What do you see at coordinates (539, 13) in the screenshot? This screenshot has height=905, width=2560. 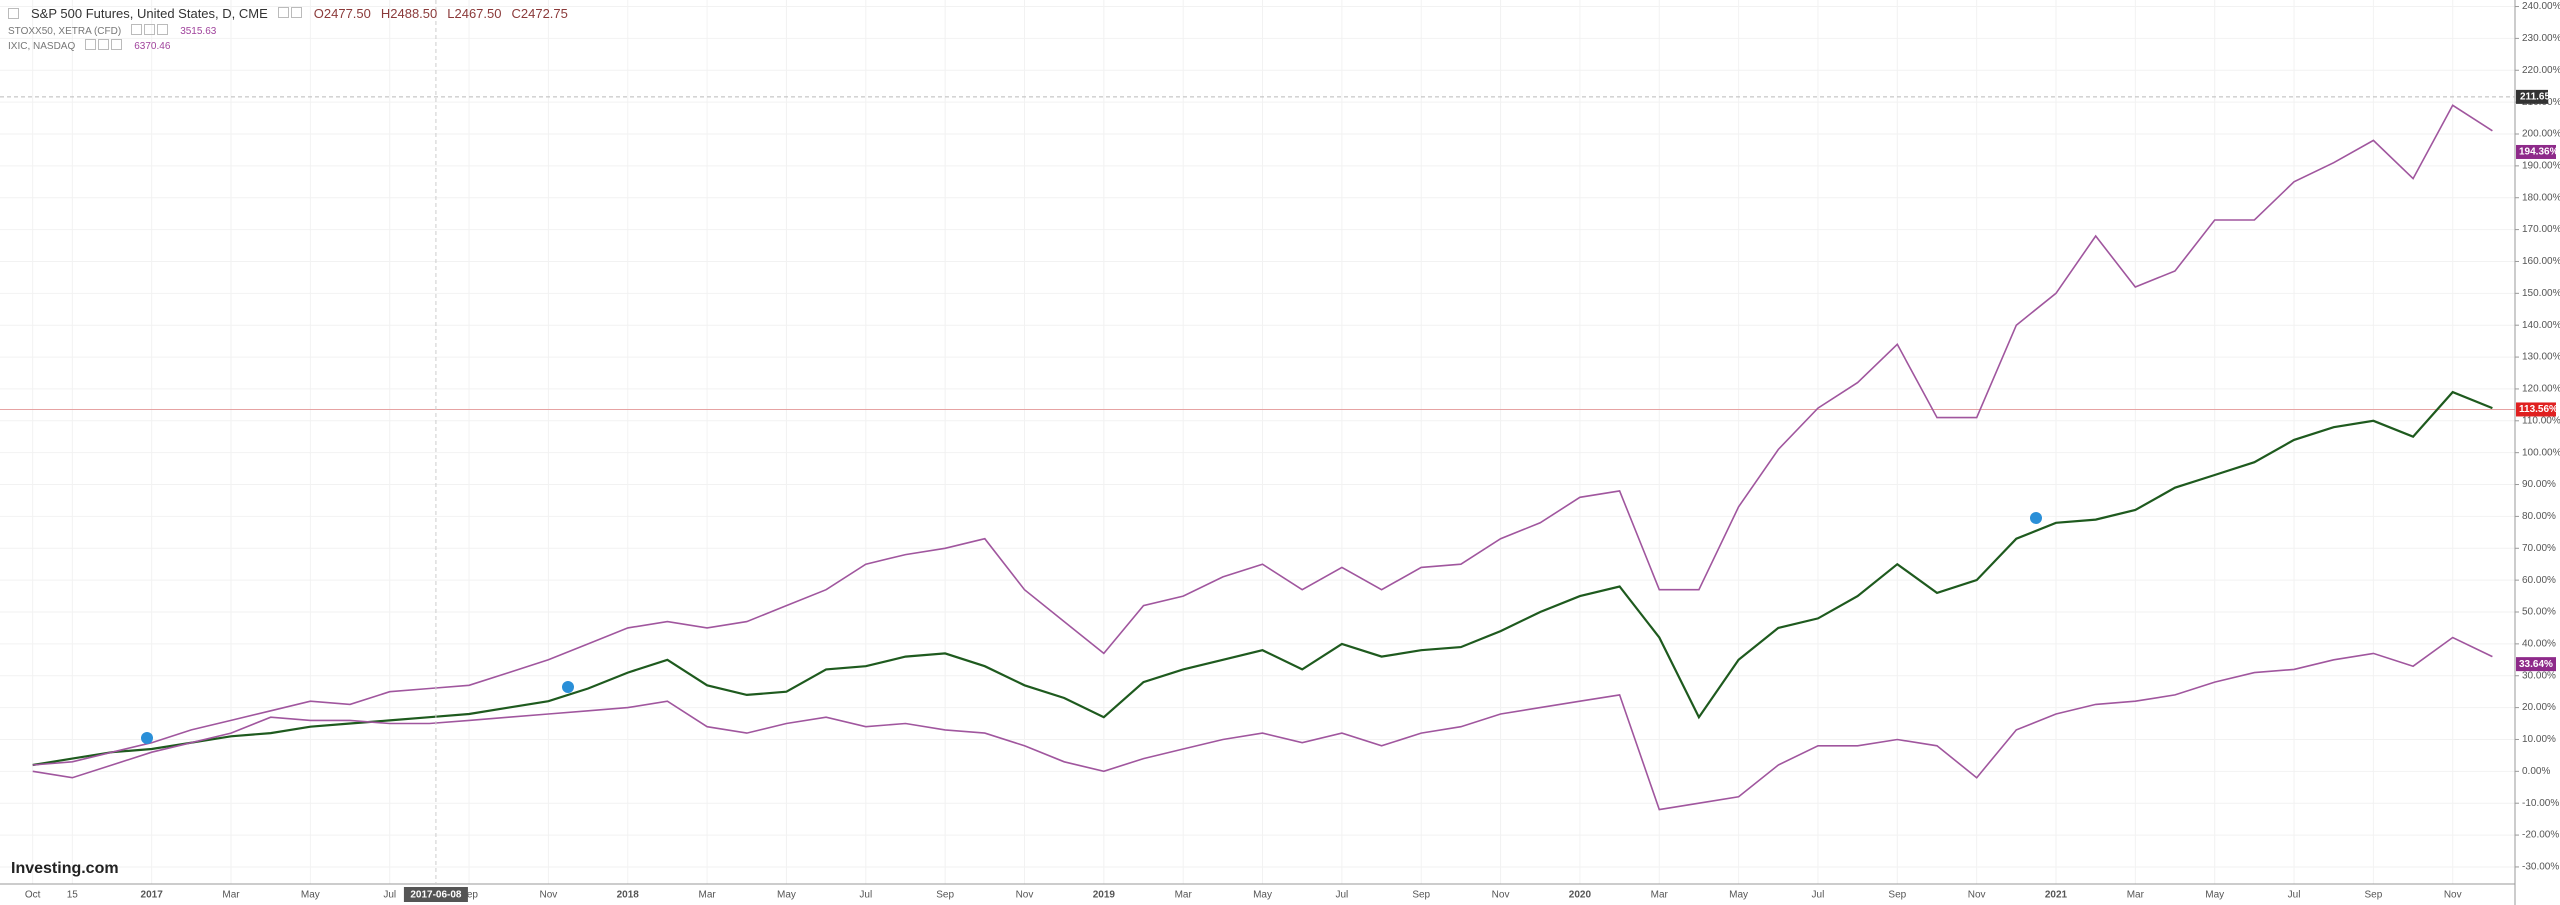 I see `ohlc-label: C2472.75` at bounding box center [539, 13].